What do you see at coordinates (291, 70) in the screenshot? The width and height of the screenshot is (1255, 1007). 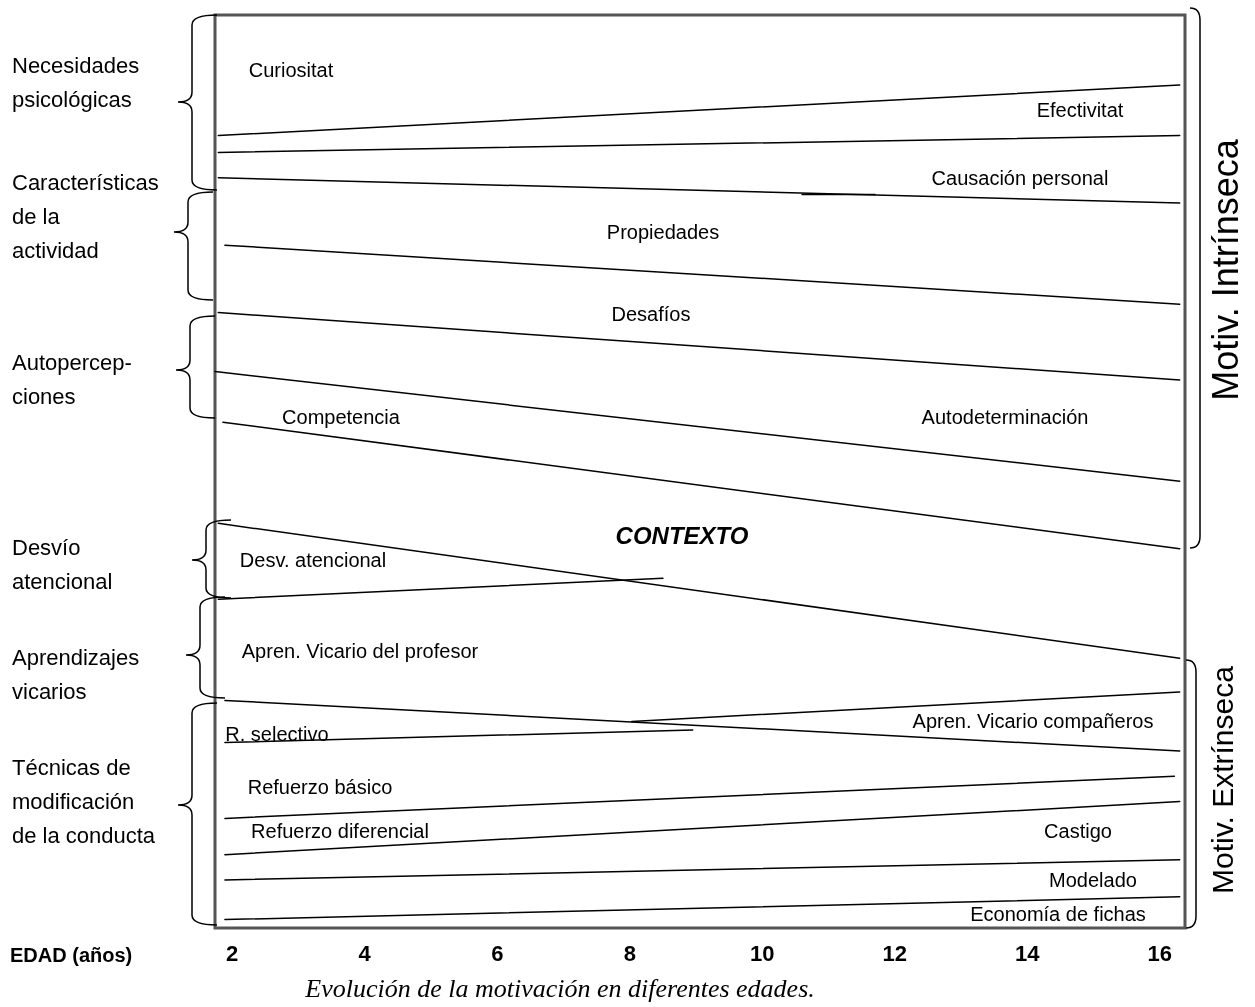 I see `text: Curiositat` at bounding box center [291, 70].